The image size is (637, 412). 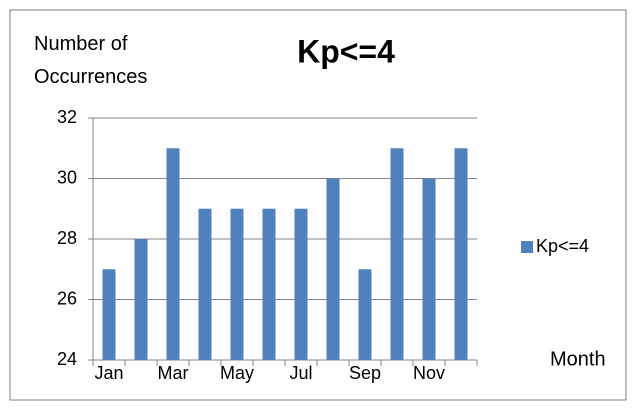 I want to click on x-tick-label: Jan, so click(x=108, y=373).